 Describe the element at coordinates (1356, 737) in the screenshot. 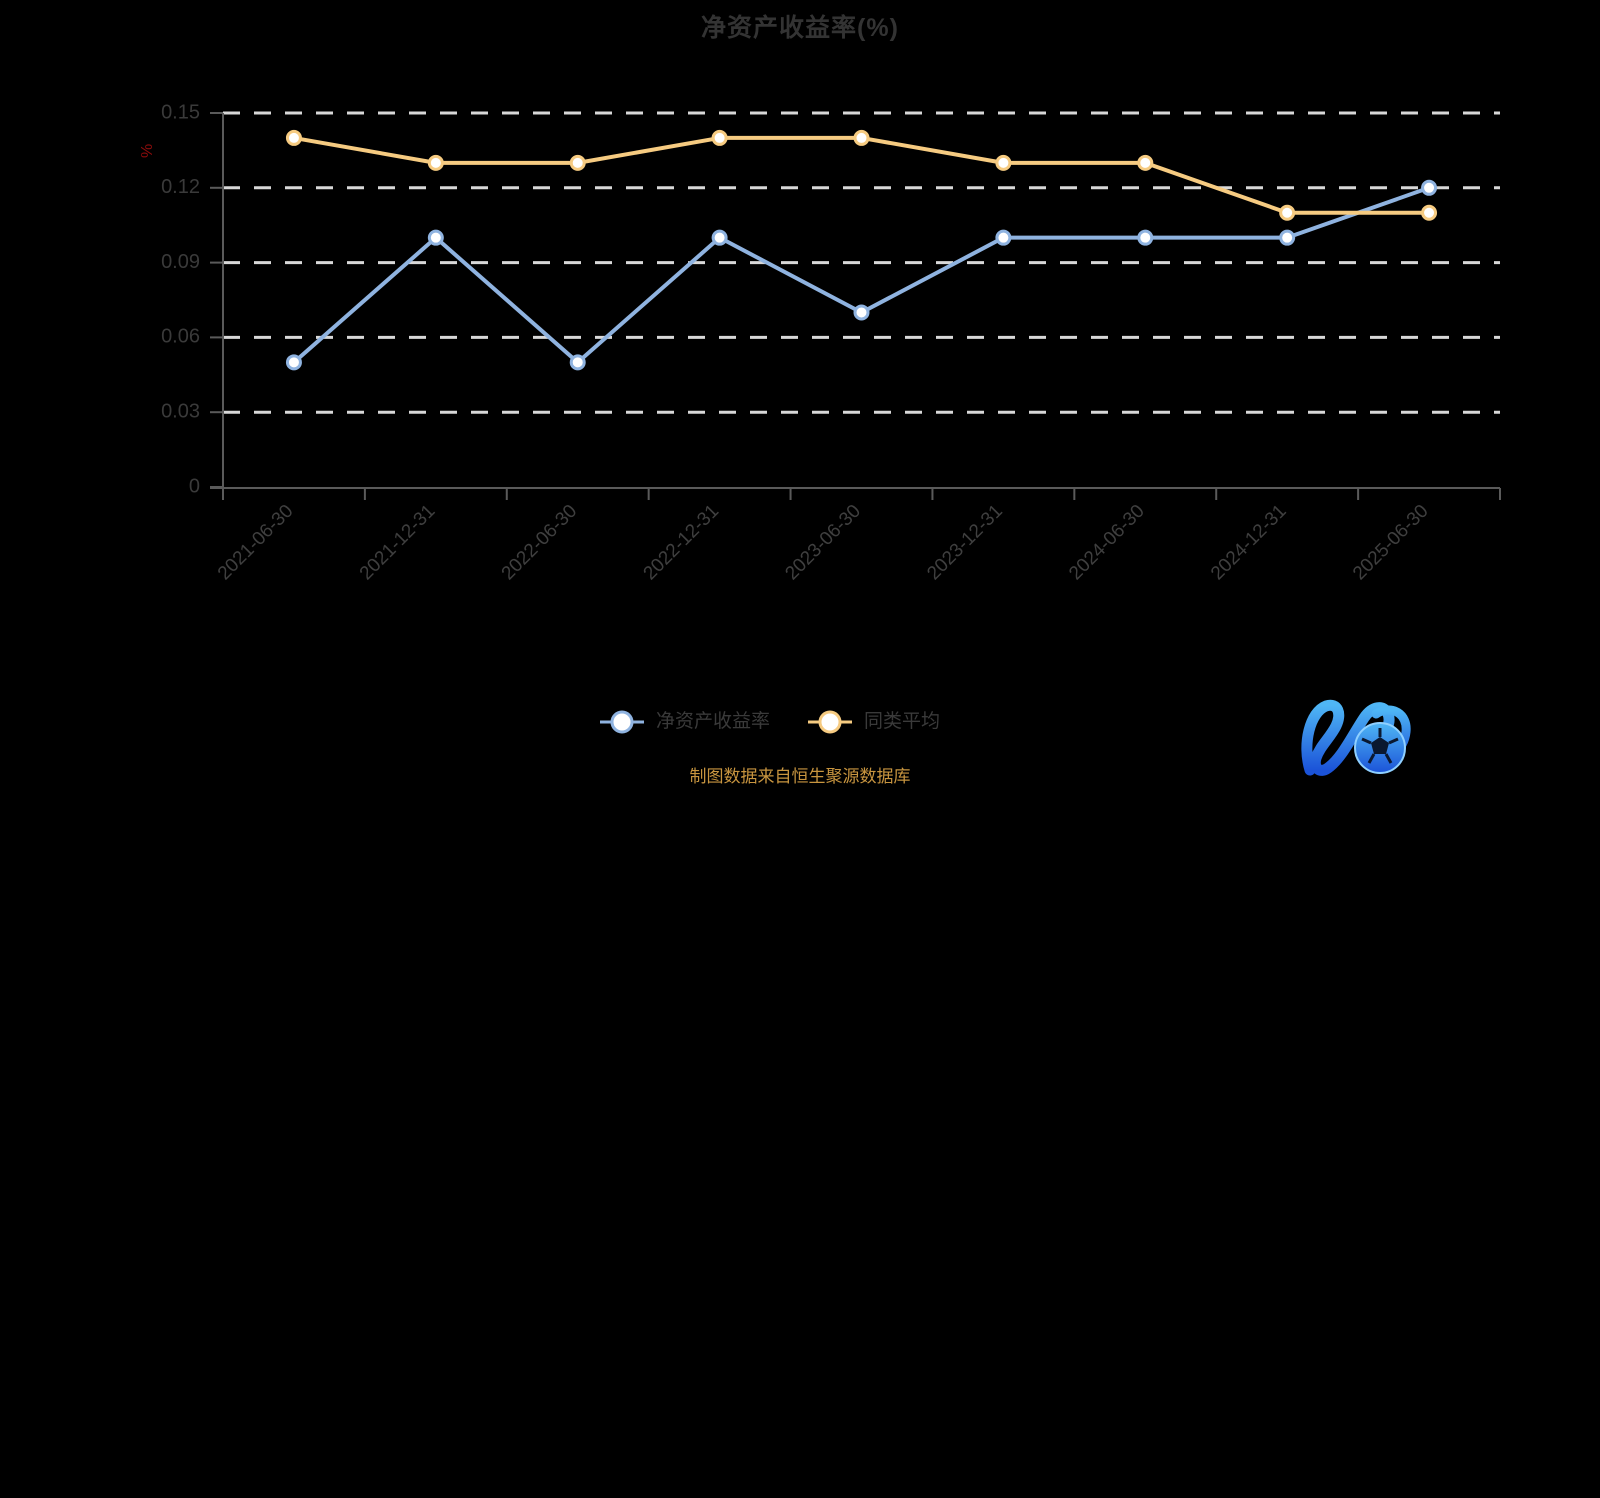

I see `kaiyun-logo-icon` at that location.